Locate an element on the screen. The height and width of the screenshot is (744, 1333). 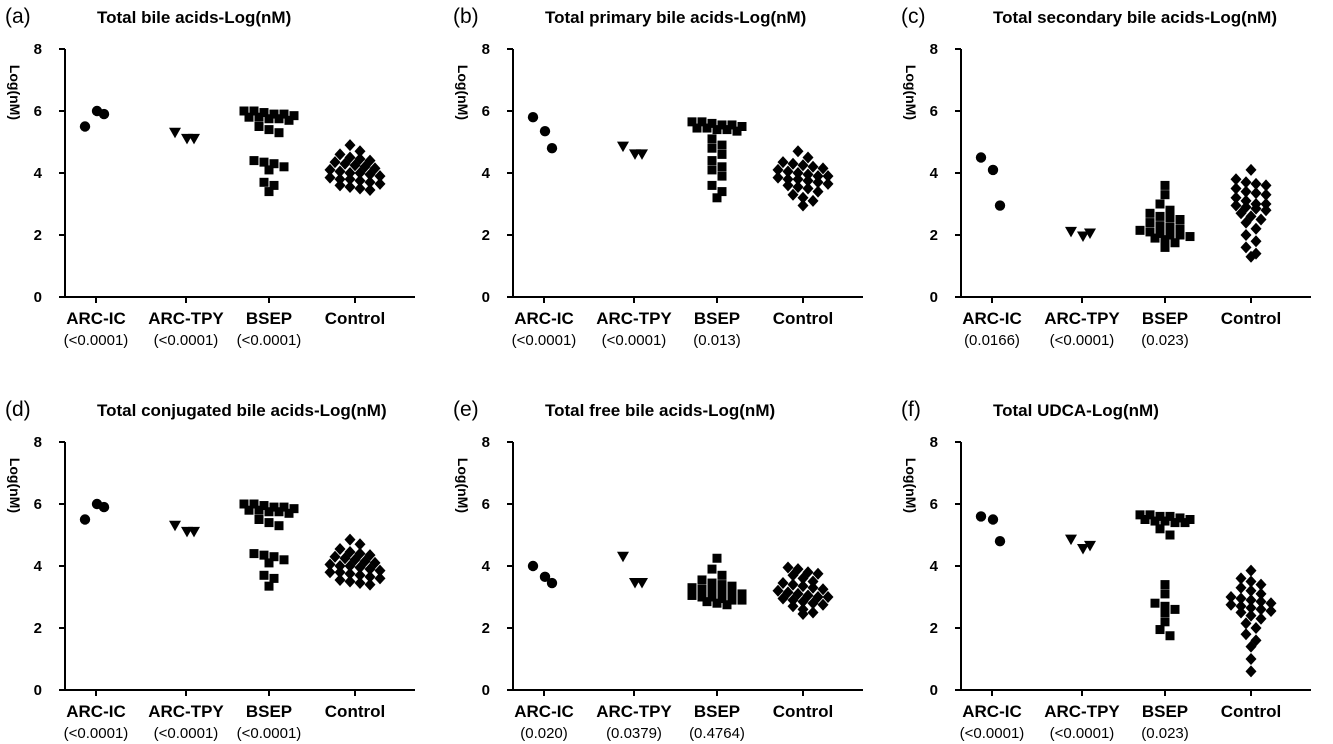
panel-title: Total secondary bile acids-Log(nM) is located at coordinates (1135, 17).